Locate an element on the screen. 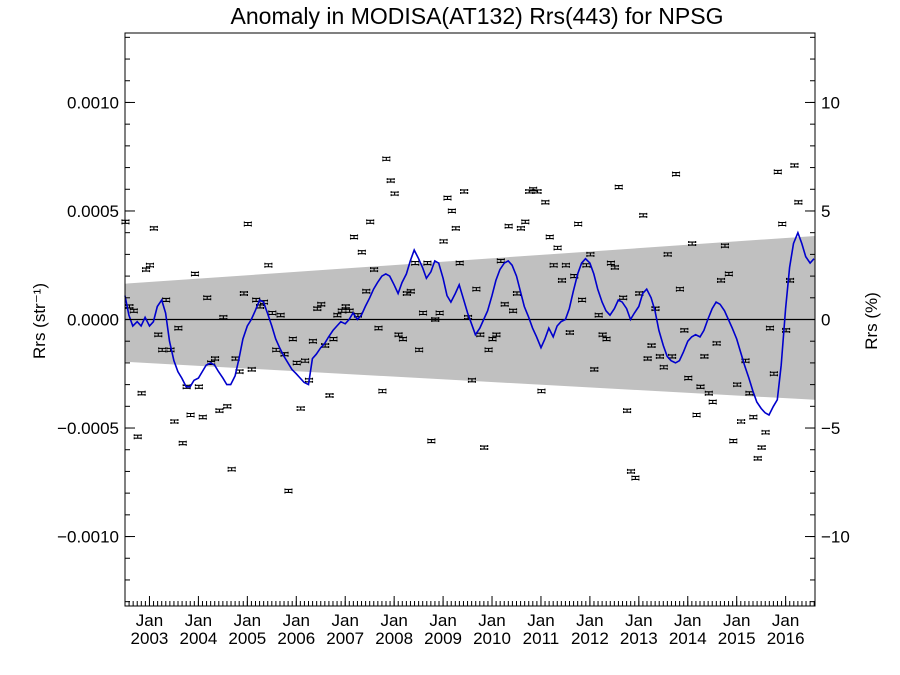 This screenshot has height=675, width=900. x-tick-month-9: Jan is located at coordinates (589, 620).